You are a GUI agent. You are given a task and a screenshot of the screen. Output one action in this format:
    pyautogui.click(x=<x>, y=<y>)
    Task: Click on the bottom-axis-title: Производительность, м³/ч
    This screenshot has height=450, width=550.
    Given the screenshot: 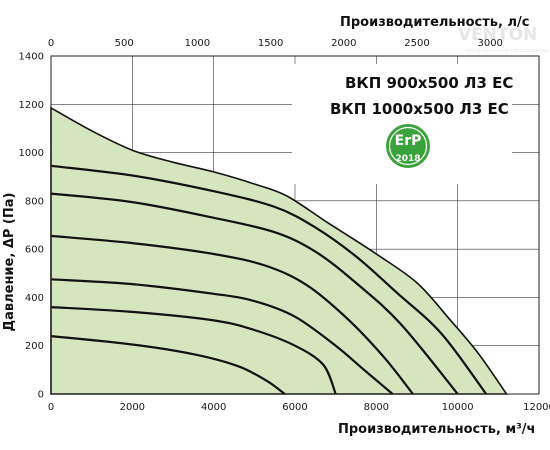 What is the action you would take?
    pyautogui.click(x=436, y=429)
    